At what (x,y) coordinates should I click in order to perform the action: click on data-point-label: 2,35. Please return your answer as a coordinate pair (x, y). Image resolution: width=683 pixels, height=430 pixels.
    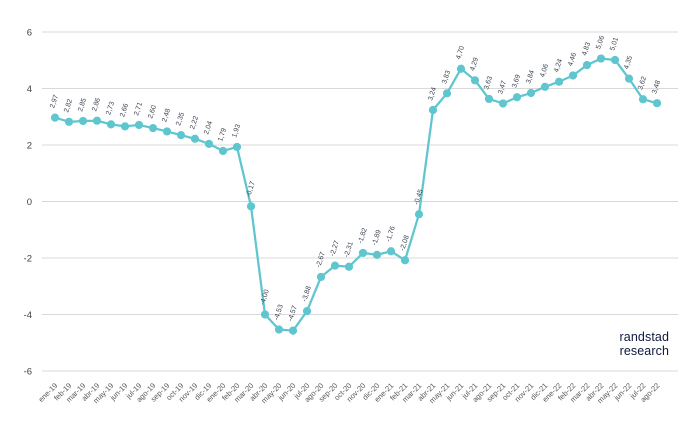
    Looking at the image, I should click on (180, 119).